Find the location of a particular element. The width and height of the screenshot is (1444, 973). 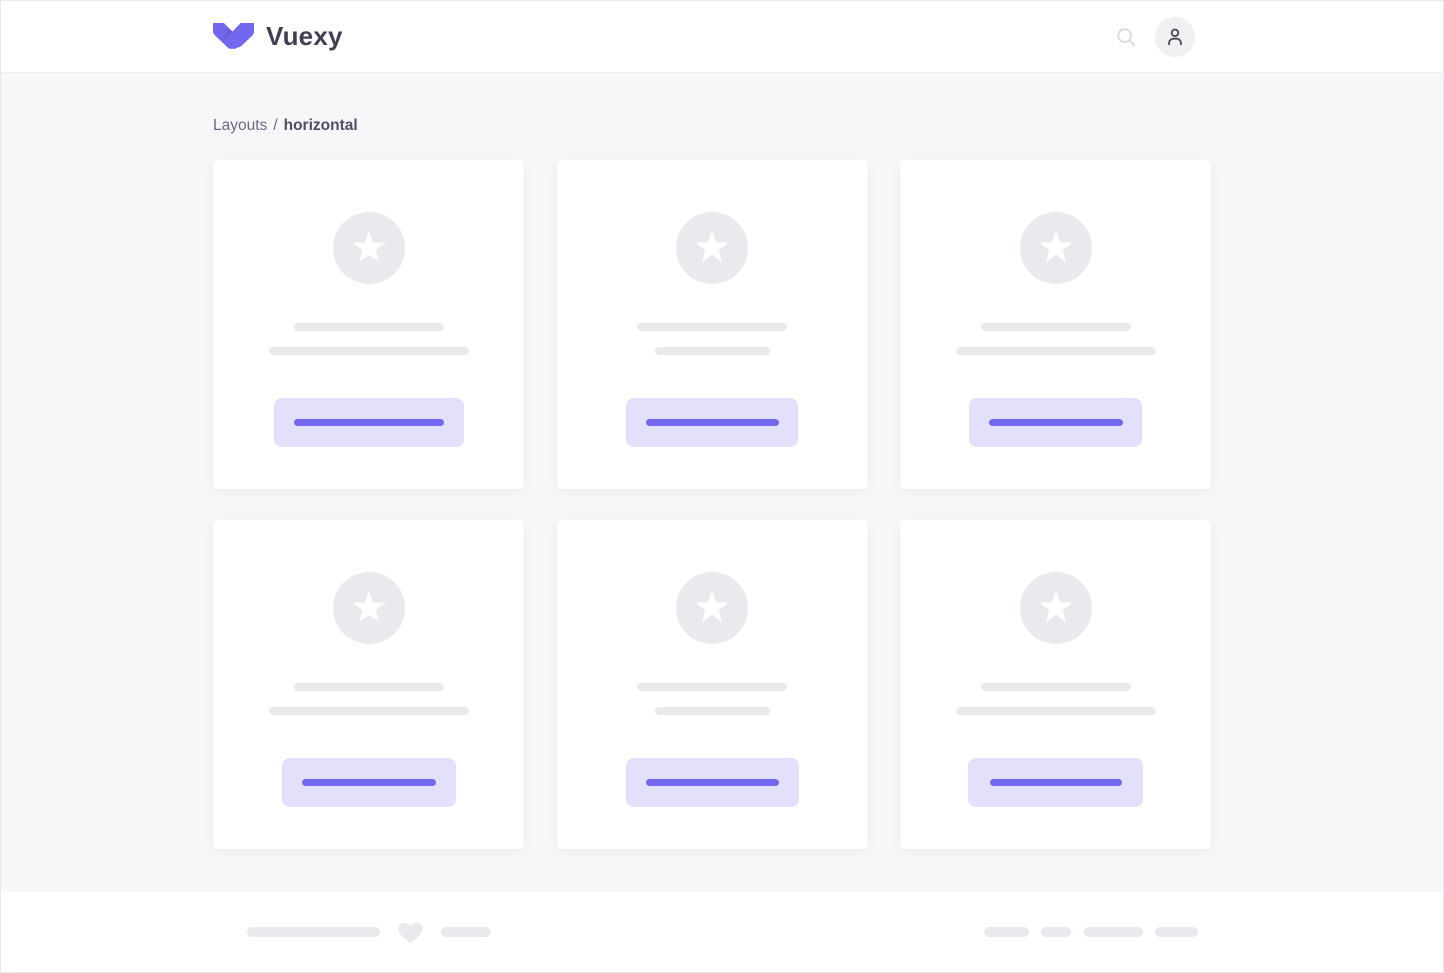

footer-right-placeholders is located at coordinates (1090, 932).